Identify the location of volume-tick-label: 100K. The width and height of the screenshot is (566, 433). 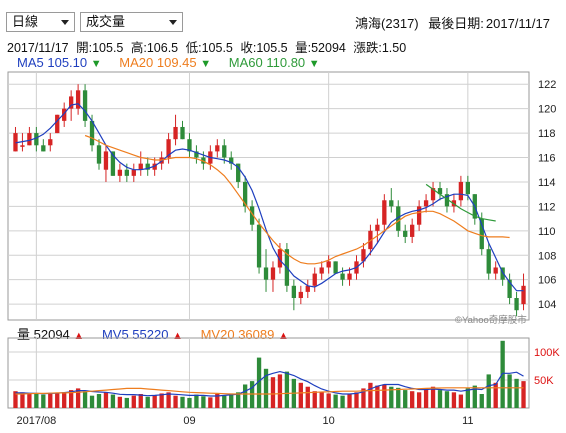
(547, 353).